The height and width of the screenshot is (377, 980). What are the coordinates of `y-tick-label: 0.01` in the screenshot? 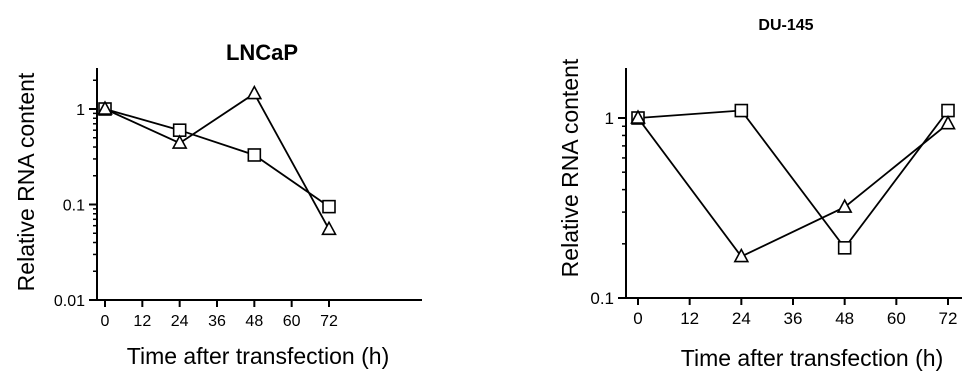 It's located at (69, 301).